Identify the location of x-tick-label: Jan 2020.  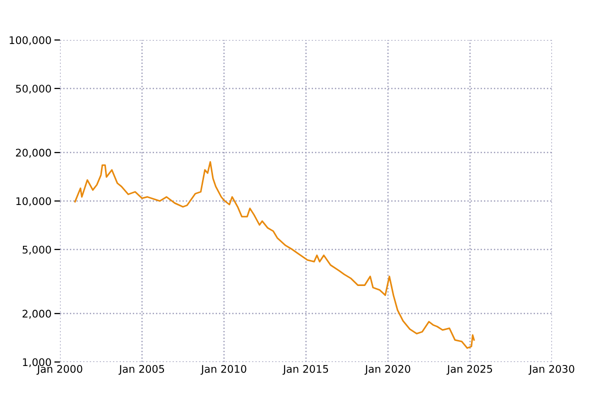
(387, 369).